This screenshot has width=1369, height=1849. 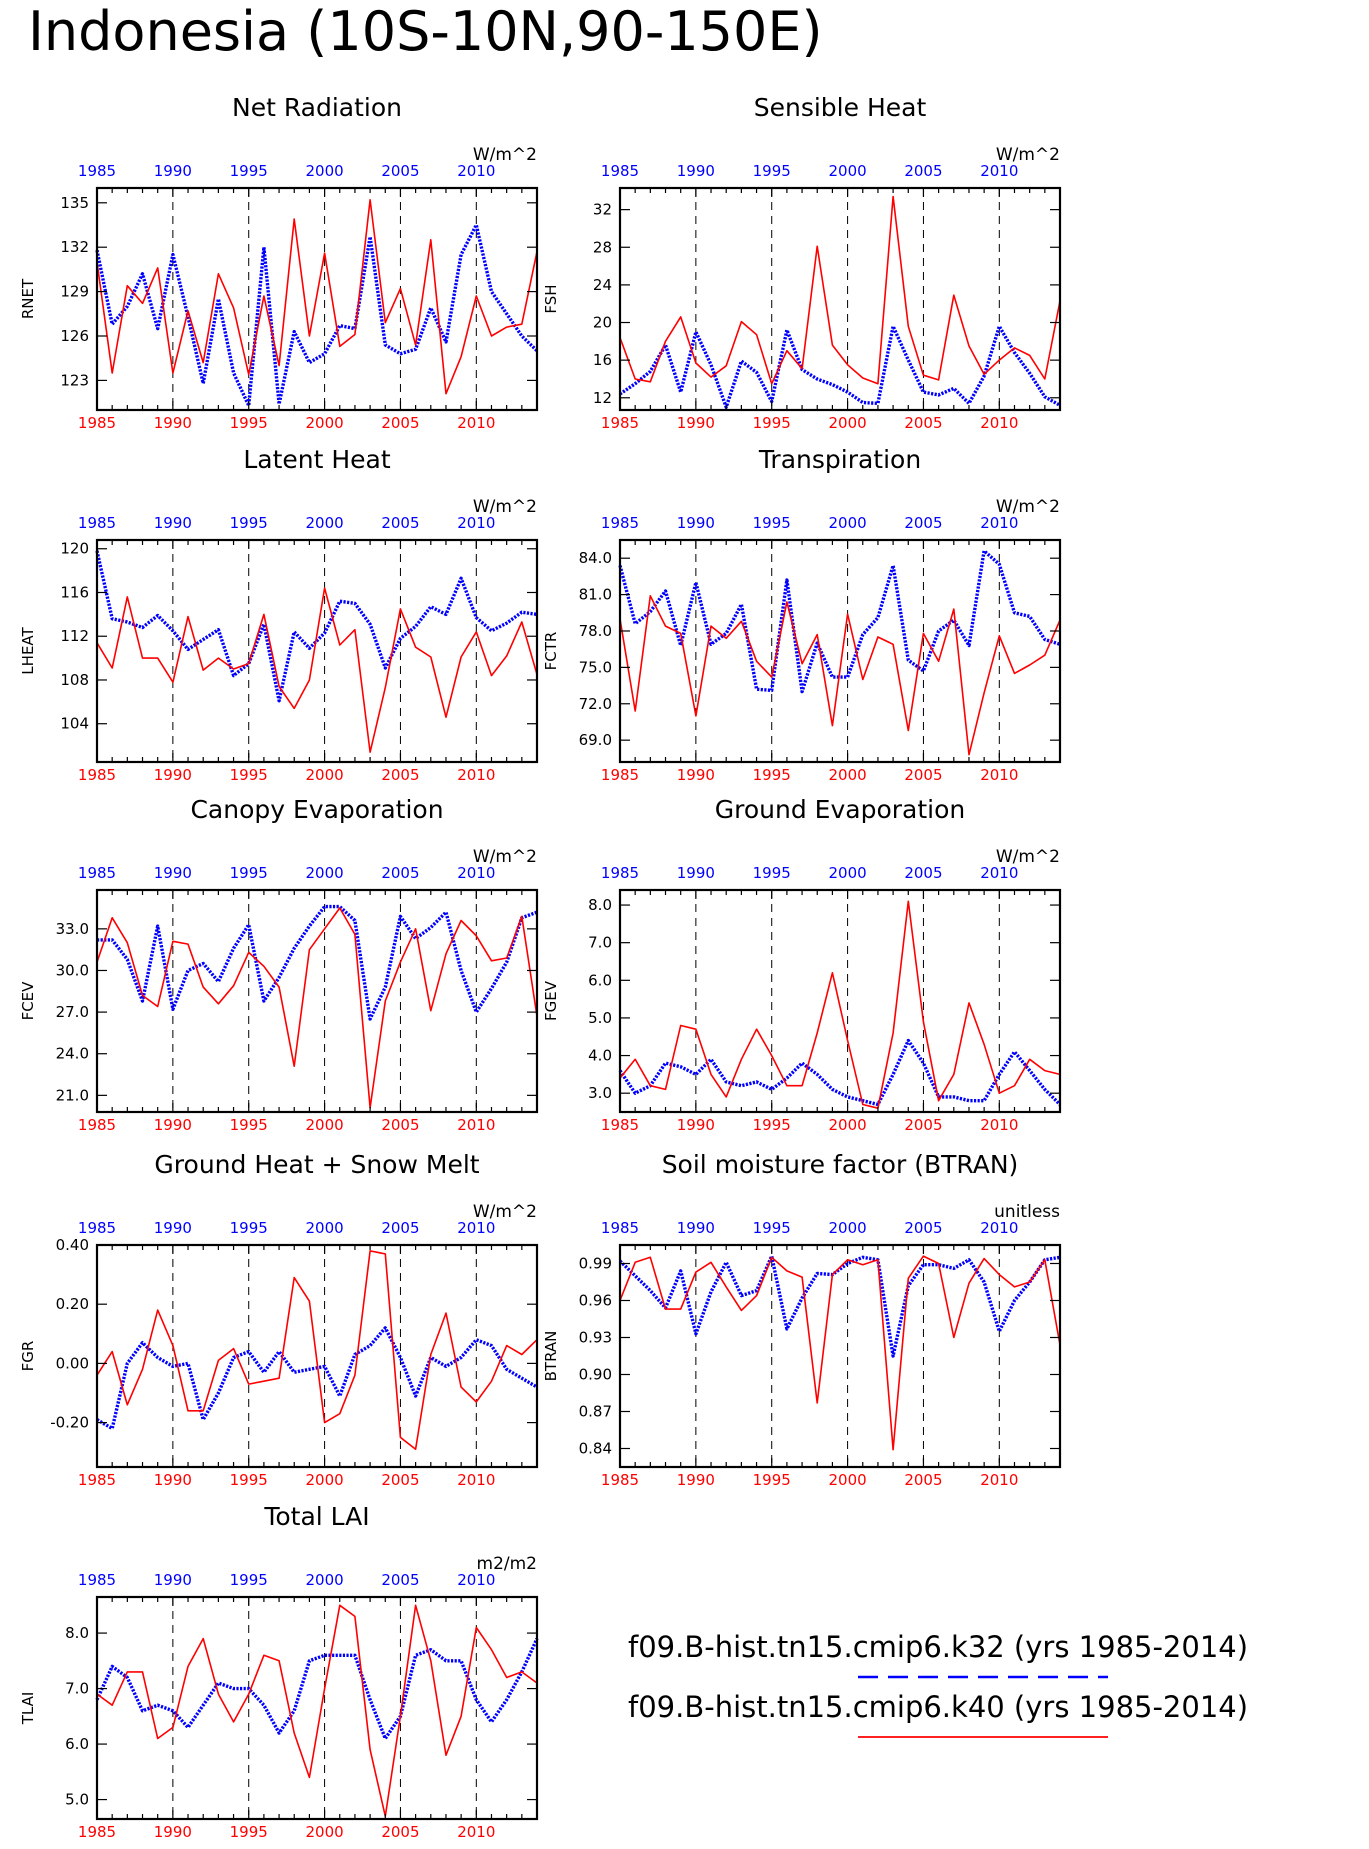 What do you see at coordinates (600, 980) in the screenshot?
I see `y-tick-label: 6.0` at bounding box center [600, 980].